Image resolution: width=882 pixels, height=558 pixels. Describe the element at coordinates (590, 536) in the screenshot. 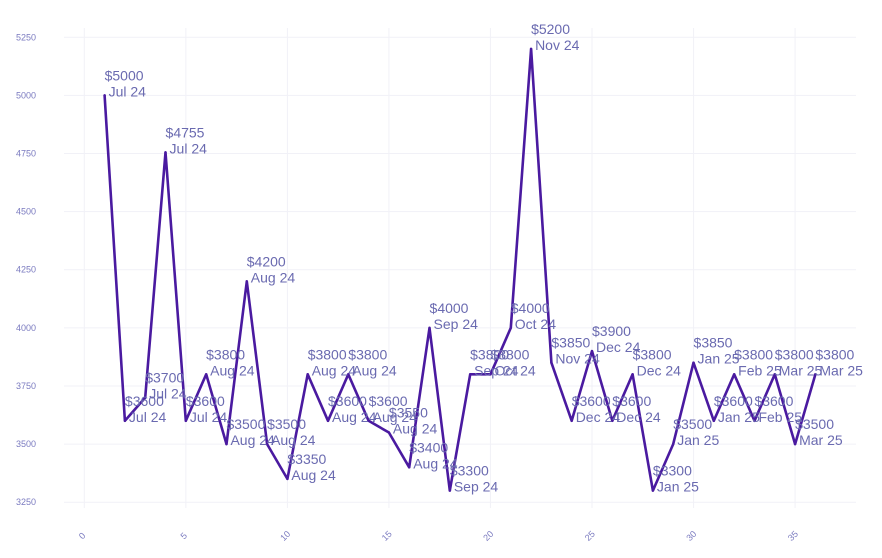

I see `x-tick-label: 25` at that location.